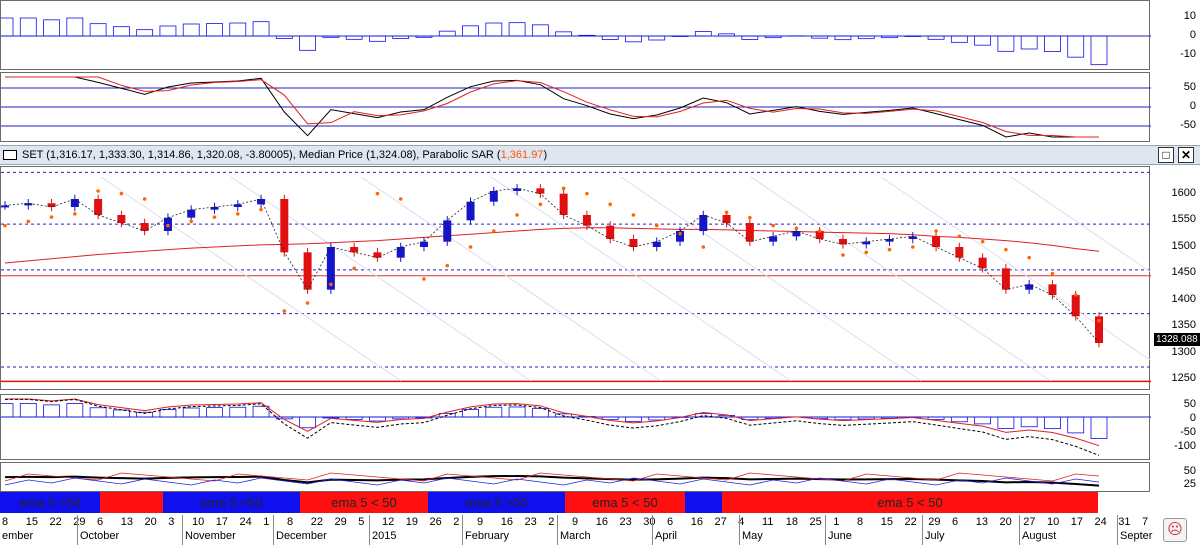 Image resolution: width=1200 pixels, height=545 pixels. I want to click on ema-band, so click(703, 502).